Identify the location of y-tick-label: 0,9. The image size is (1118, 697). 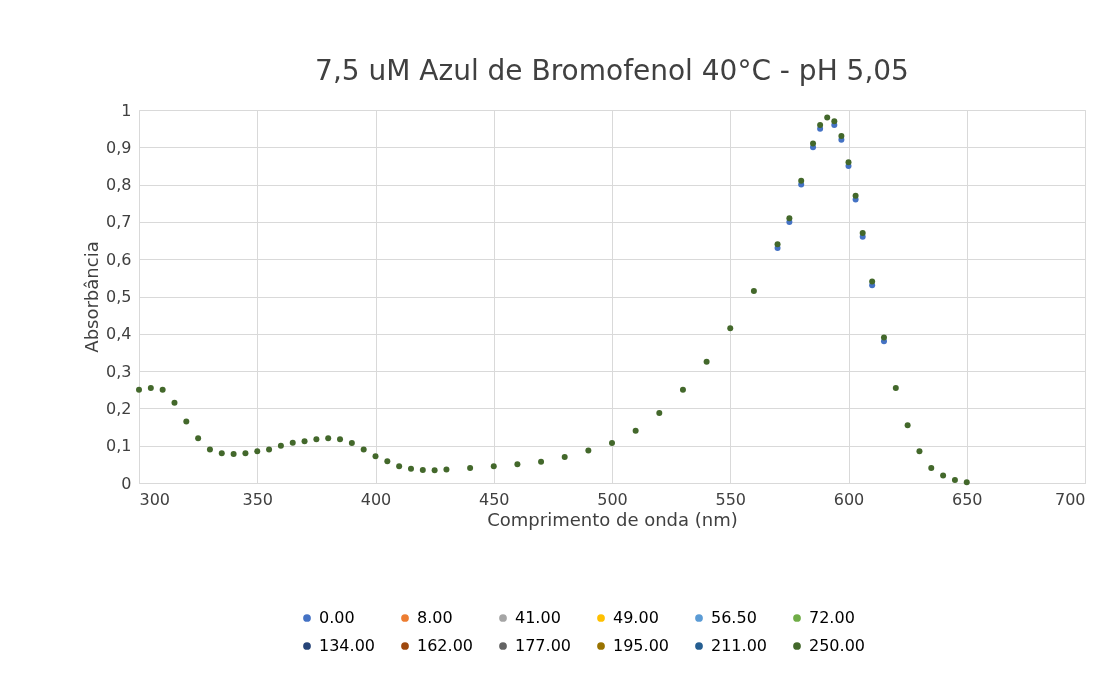
(119, 147).